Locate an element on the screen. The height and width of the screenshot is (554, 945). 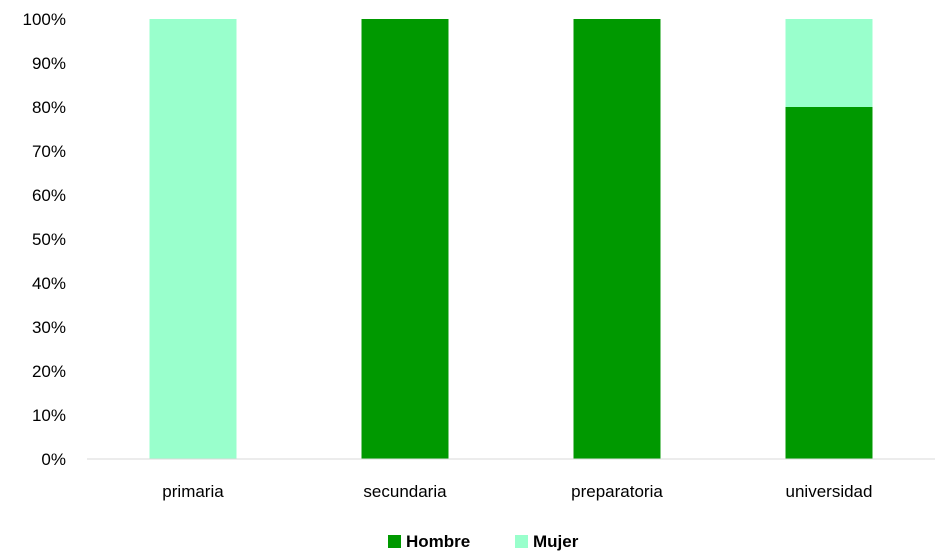
y-tick-label: 30% is located at coordinates (49, 327).